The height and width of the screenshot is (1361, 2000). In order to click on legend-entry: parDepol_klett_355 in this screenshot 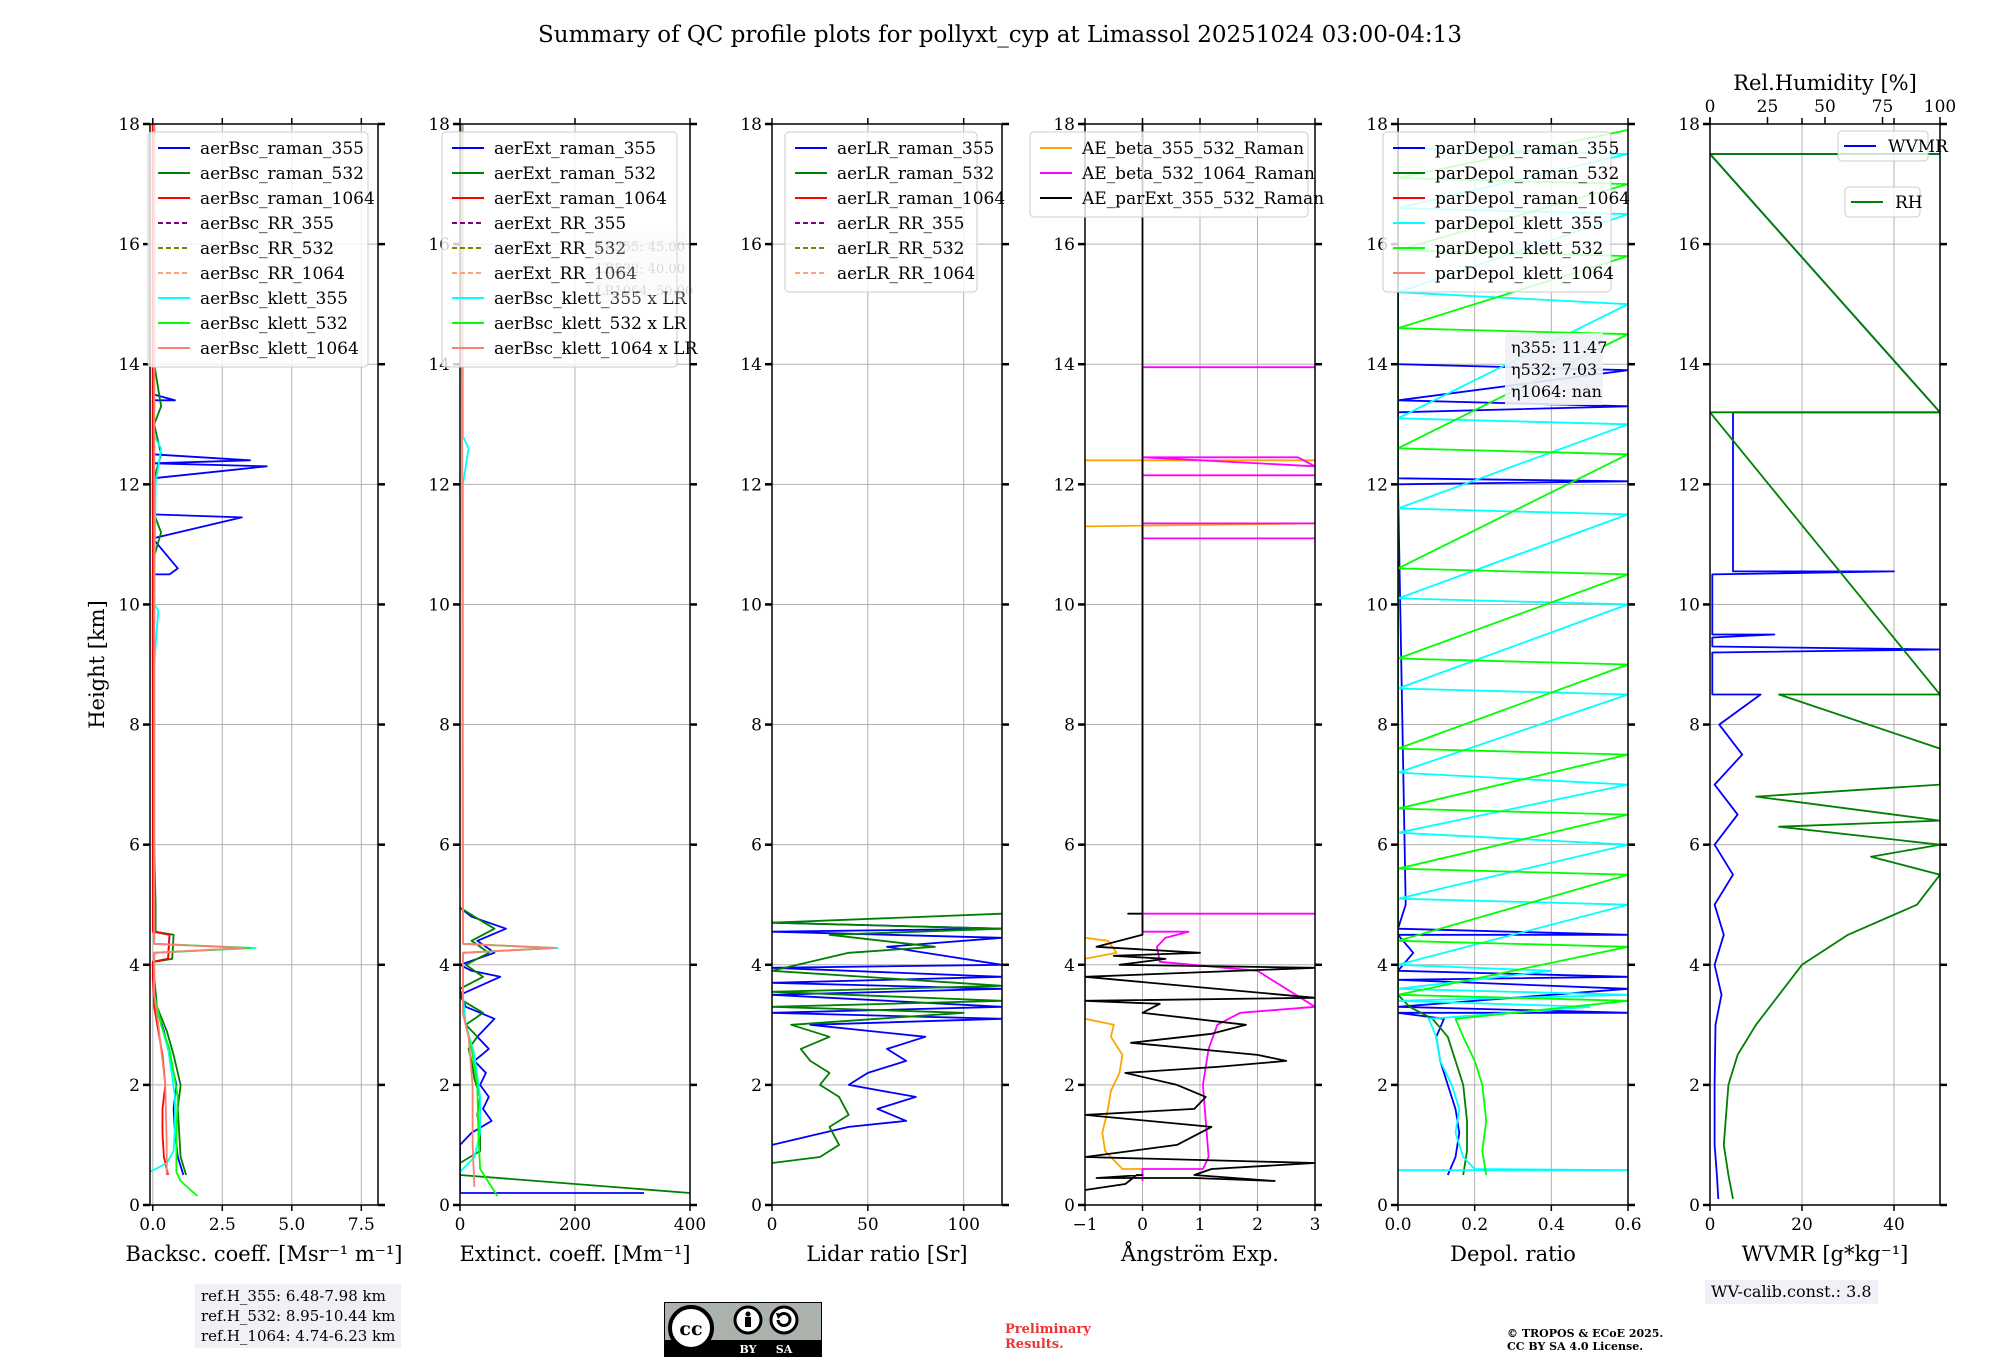, I will do `click(1519, 224)`.